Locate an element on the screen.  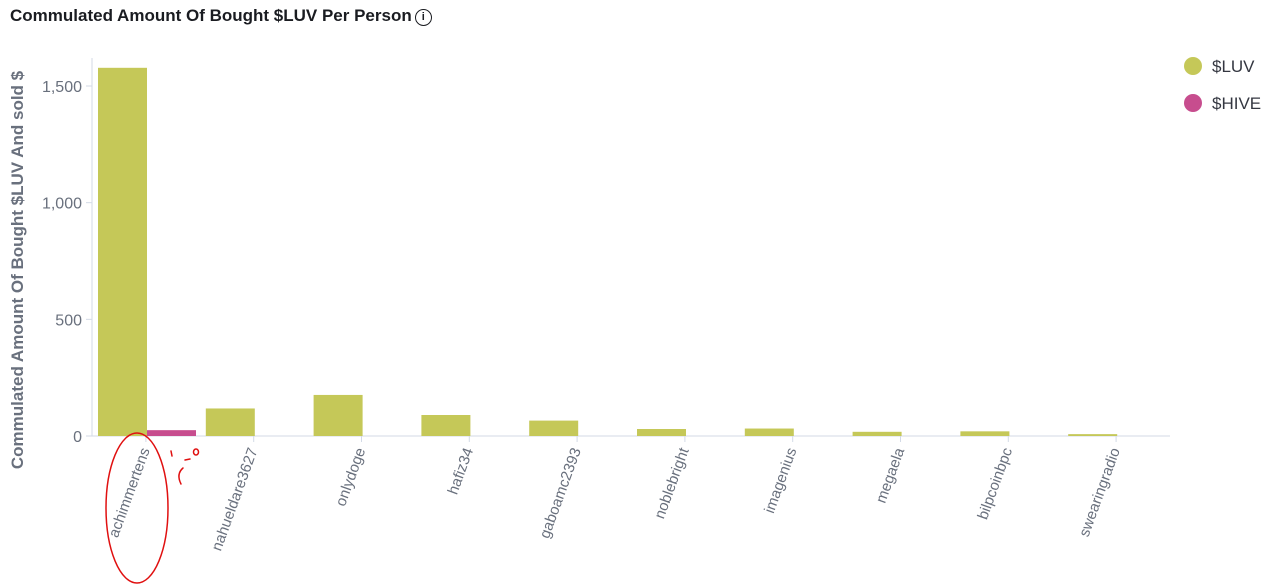
bar-luv-achimmertens is located at coordinates (122, 252).